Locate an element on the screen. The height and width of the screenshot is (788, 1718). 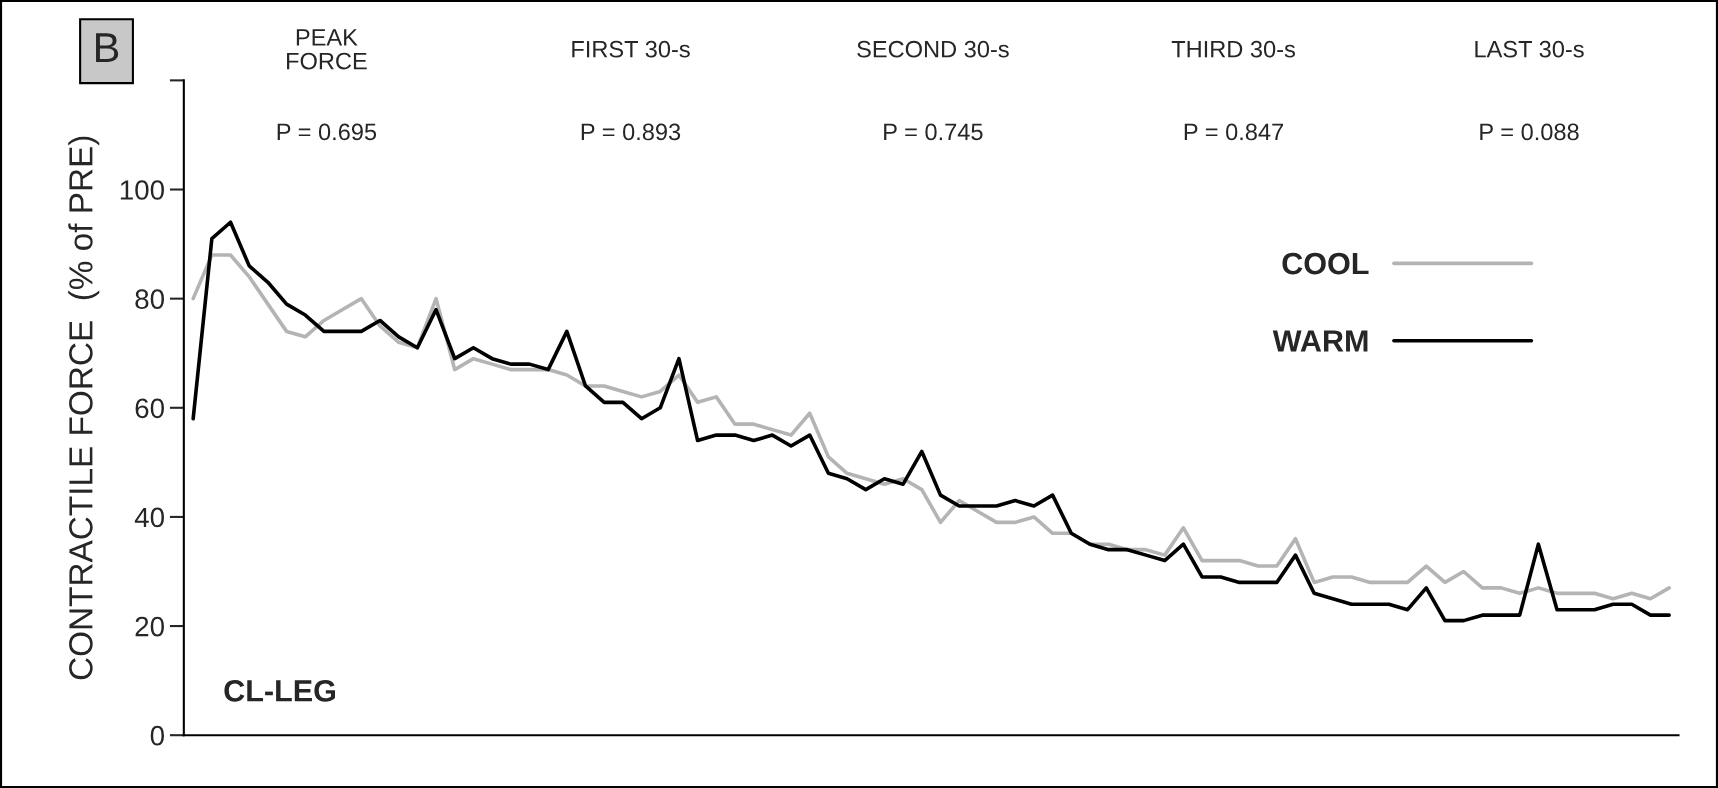
text: PEAK FORCE is located at coordinates (327, 49).